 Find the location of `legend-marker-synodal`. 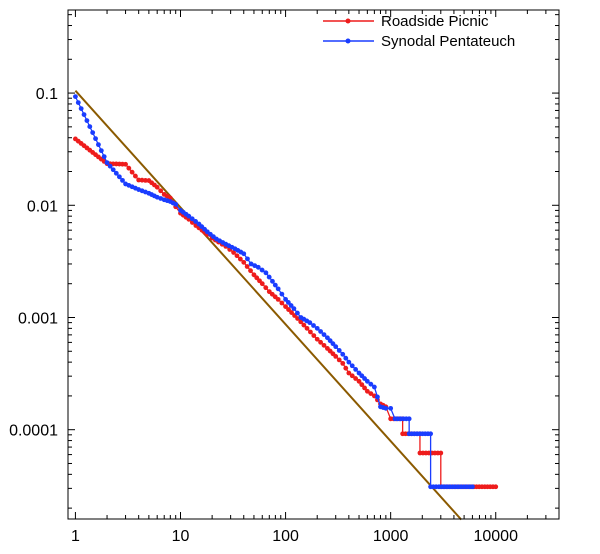

legend-marker-synodal is located at coordinates (348, 41).